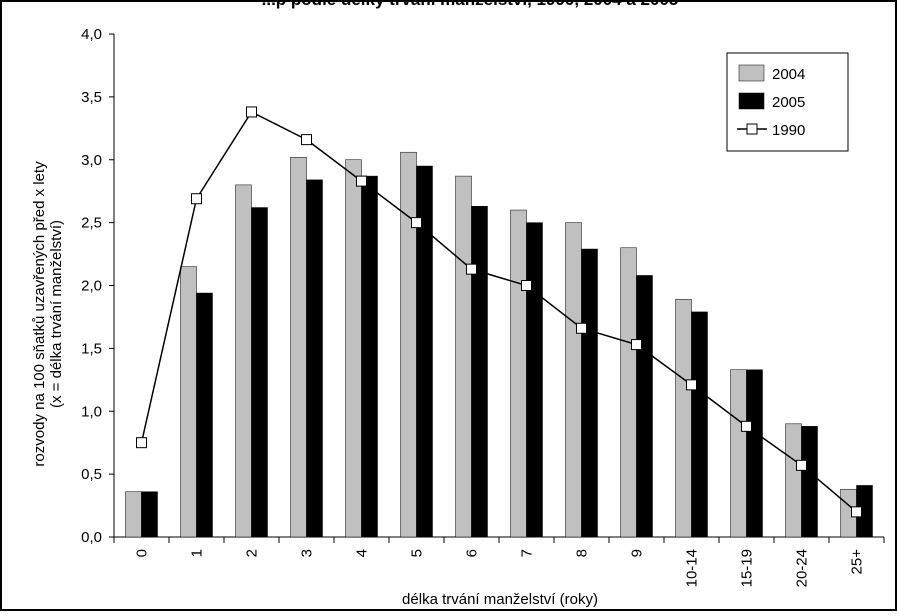  What do you see at coordinates (527, 553) in the screenshot?
I see `x-tick-label: 7` at bounding box center [527, 553].